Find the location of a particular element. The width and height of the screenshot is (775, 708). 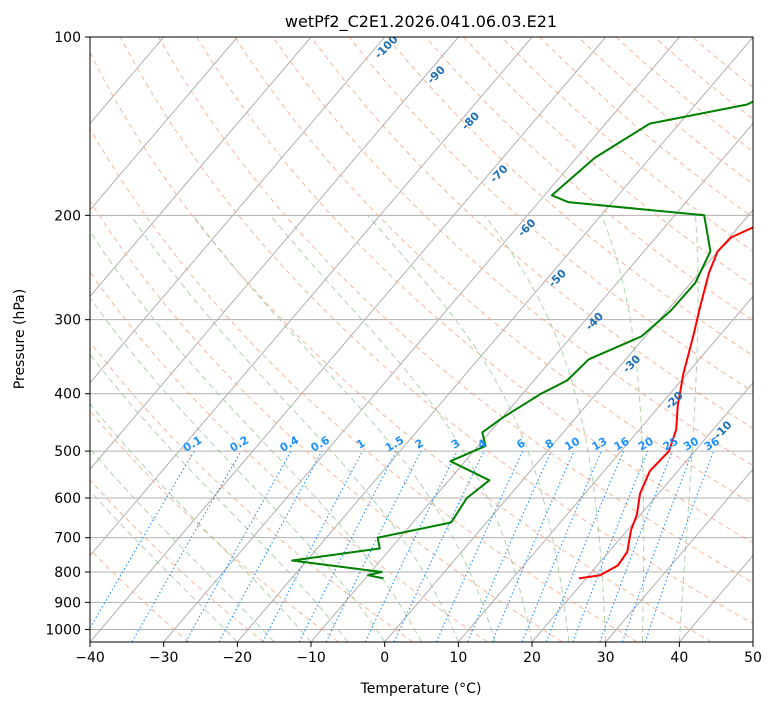

x-tick-label: −20 is located at coordinates (238, 658).